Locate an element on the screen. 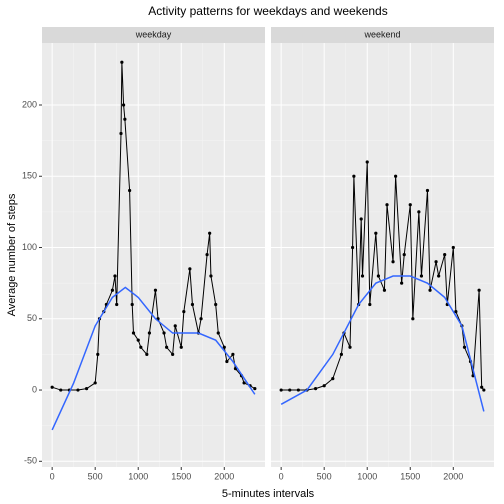  y-tick-label: 0 is located at coordinates (34, 389).